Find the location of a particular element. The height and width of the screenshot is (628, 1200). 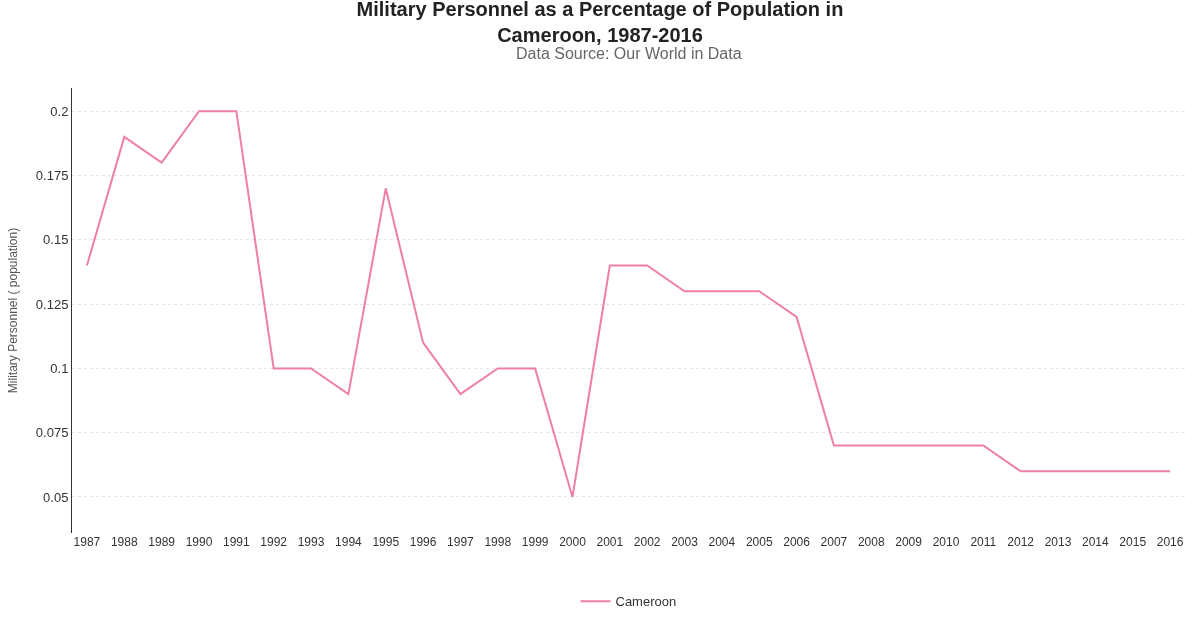

chart-title: Military Personnel as a Percentage of Population in Cameroon, 1987-2016 is located at coordinates (600, 23).